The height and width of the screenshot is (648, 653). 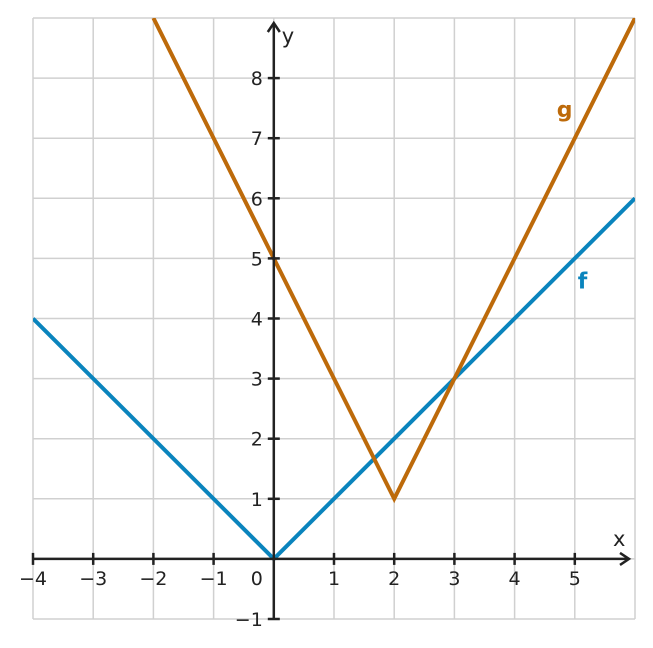 I want to click on y-tick-label: 6, so click(x=257, y=199).